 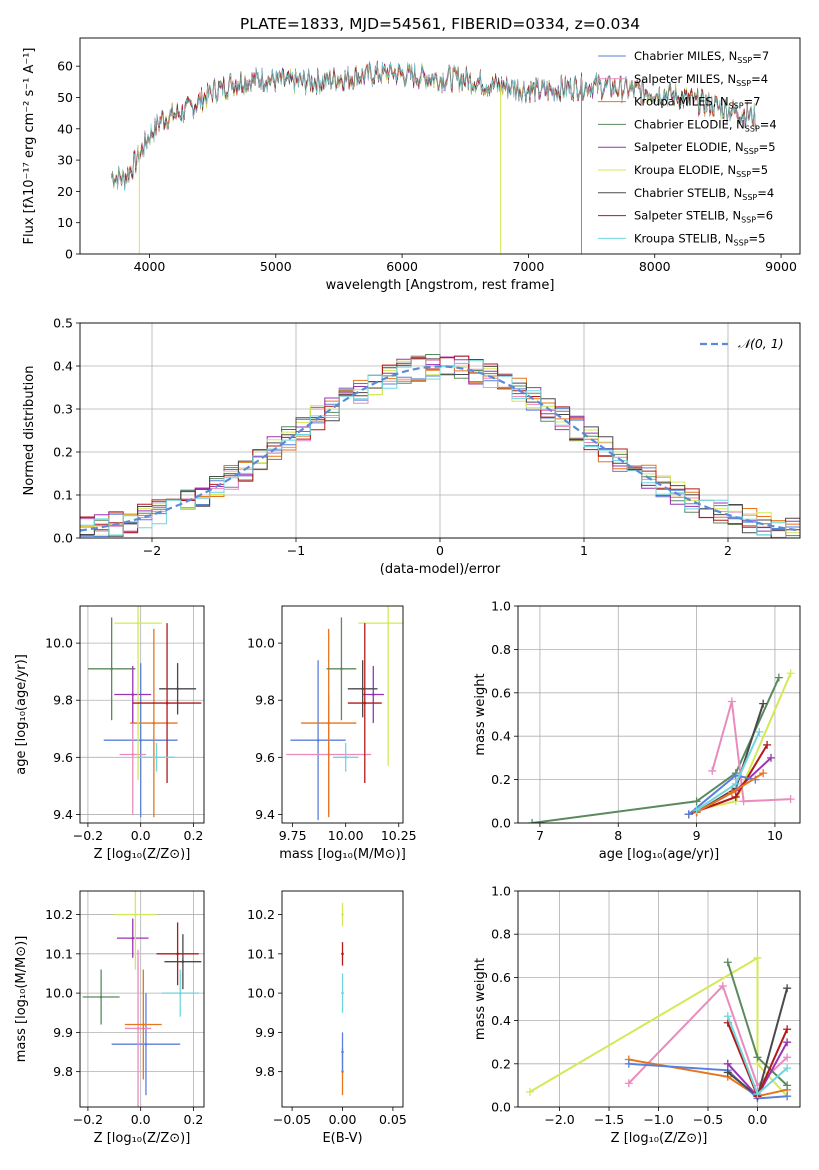 What do you see at coordinates (63, 814) in the screenshot?
I see `y-tick-label: 9.4` at bounding box center [63, 814].